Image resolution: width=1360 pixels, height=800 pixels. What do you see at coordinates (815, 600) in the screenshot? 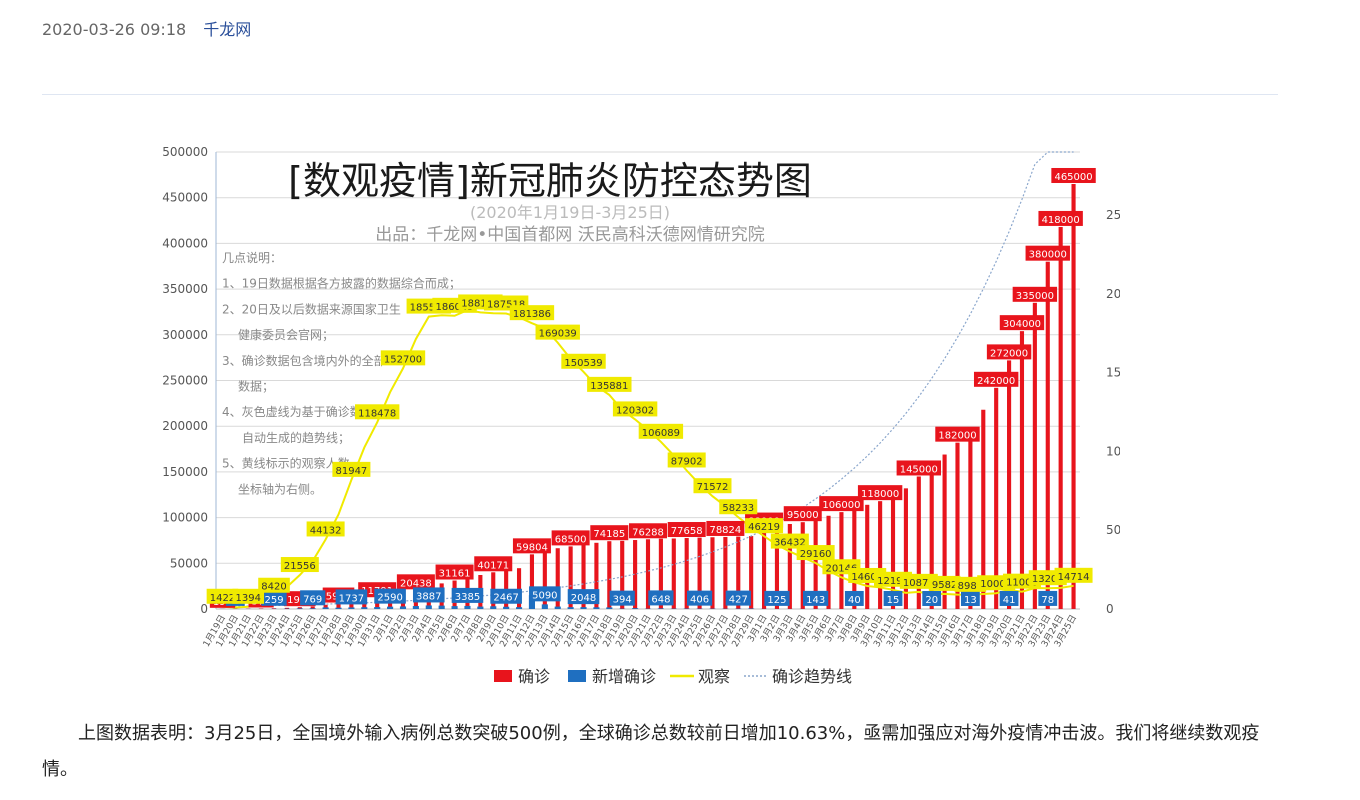
I see `new-confirmed-data-label: 143` at bounding box center [815, 600].